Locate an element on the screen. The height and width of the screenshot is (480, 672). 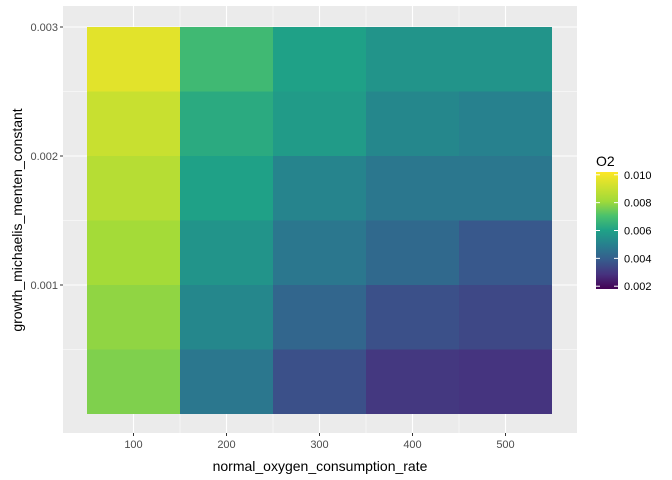
y-axis-ticks: 0.001 0.002 0.003 is located at coordinates (46, 157).